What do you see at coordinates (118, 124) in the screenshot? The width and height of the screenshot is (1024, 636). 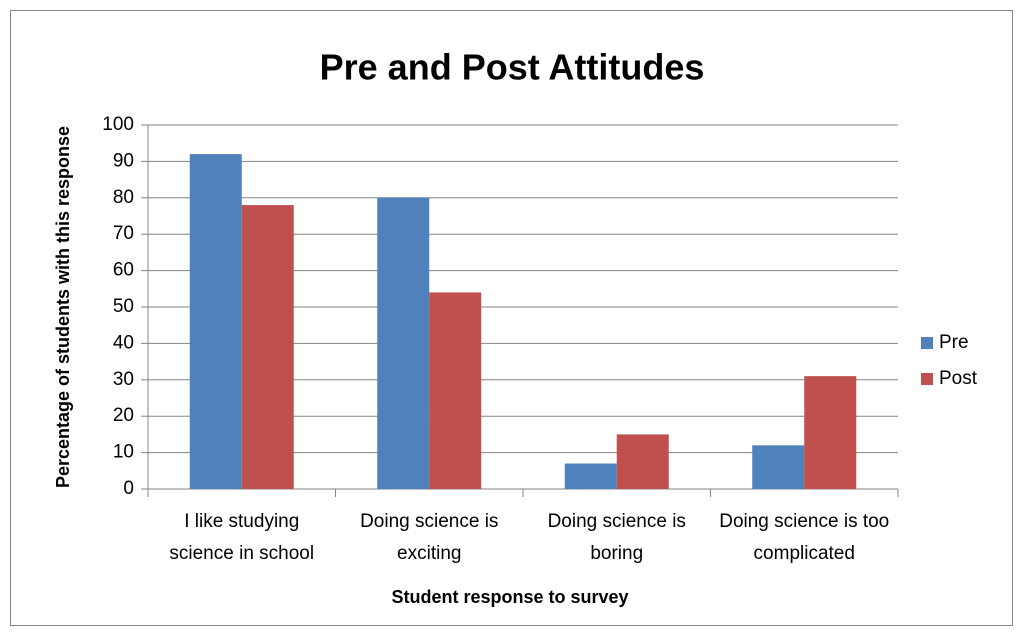 I see `y-tick-label: 100` at bounding box center [118, 124].